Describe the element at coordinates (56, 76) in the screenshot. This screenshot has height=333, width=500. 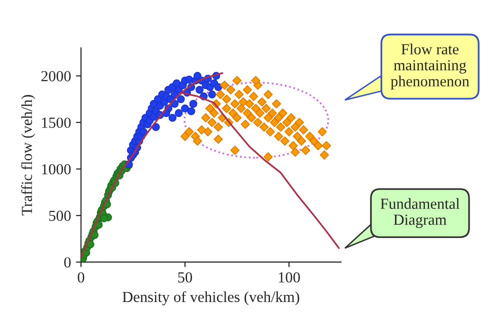
I see `y-tick-label: 2000` at that location.